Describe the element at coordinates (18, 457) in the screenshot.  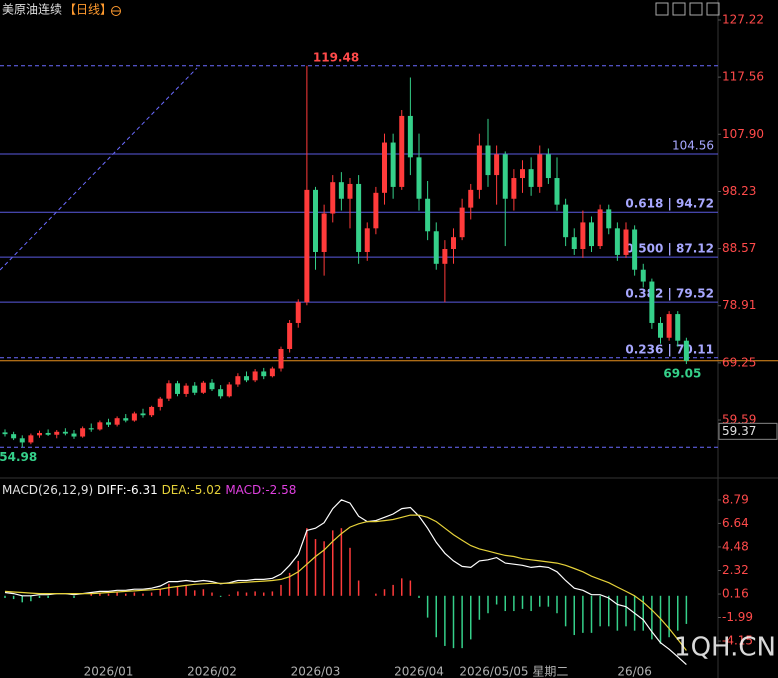
I see `extreme-label: 54.98` at that location.